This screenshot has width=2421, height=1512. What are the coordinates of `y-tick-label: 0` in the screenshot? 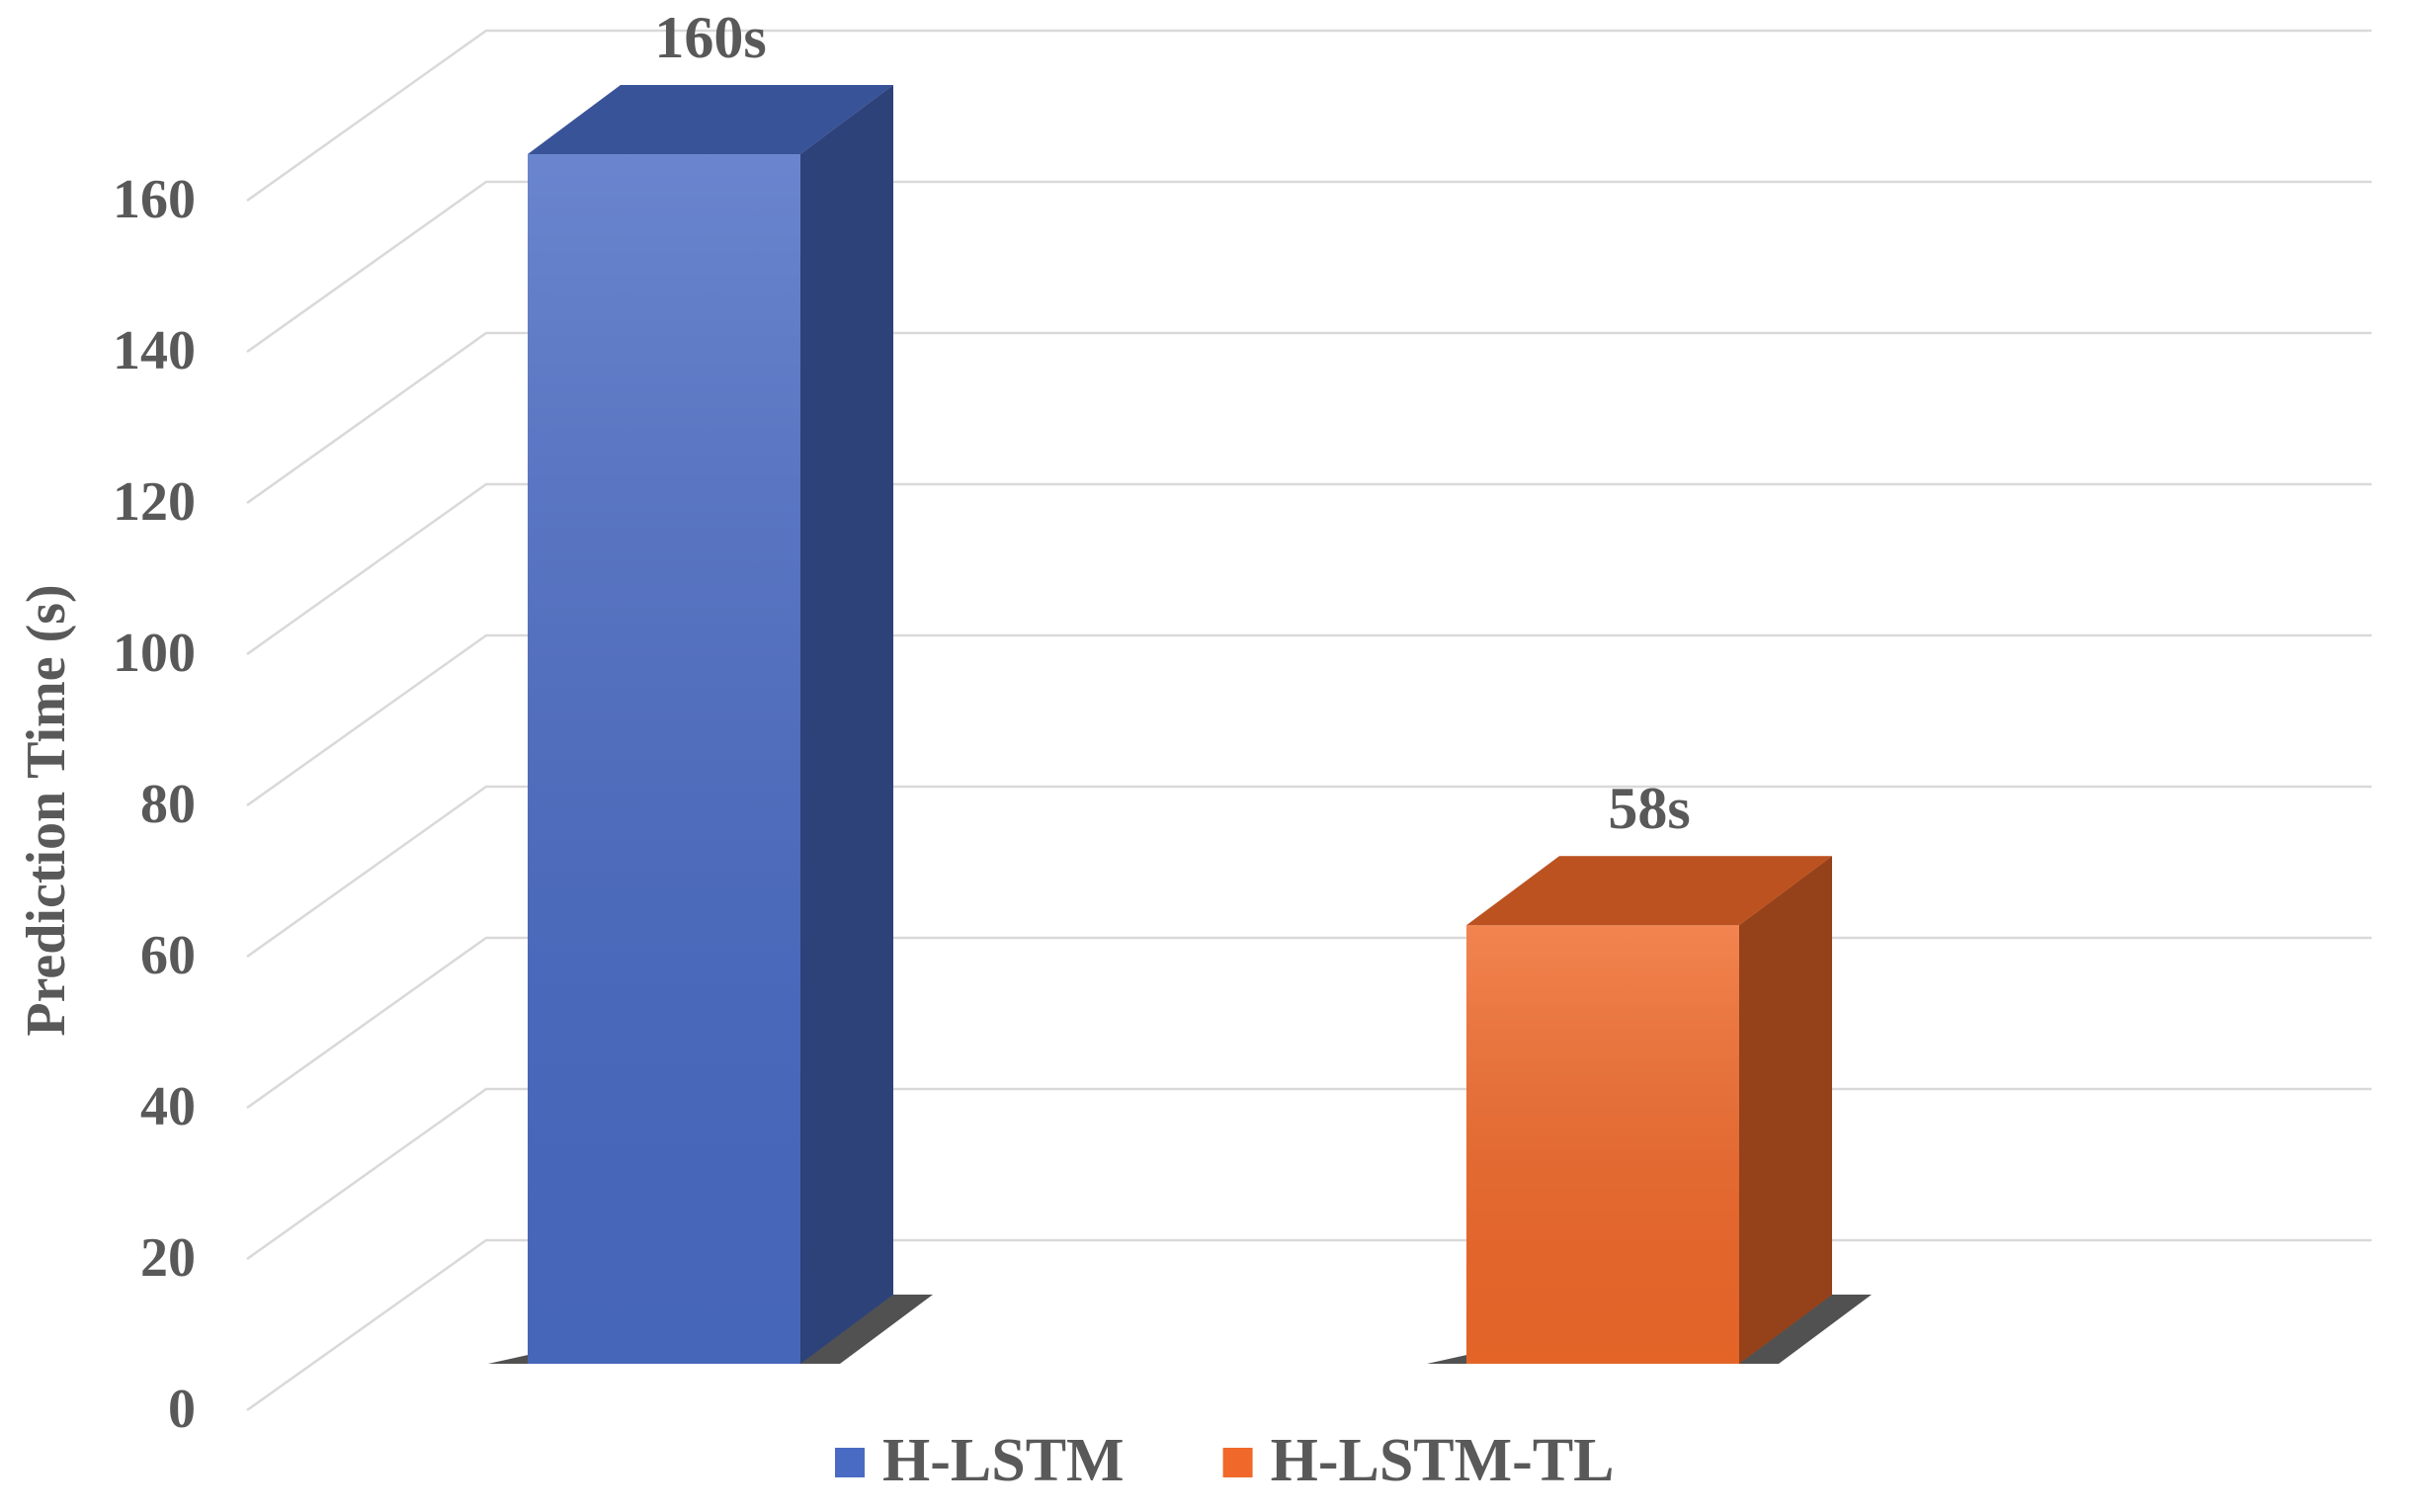 It's located at (182, 1409).